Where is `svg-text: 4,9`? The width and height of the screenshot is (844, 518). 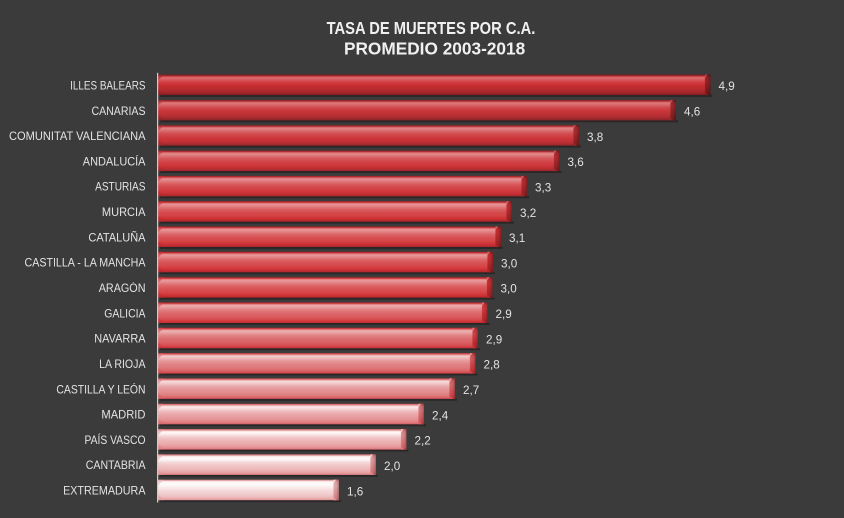 svg-text: 4,9 is located at coordinates (727, 86).